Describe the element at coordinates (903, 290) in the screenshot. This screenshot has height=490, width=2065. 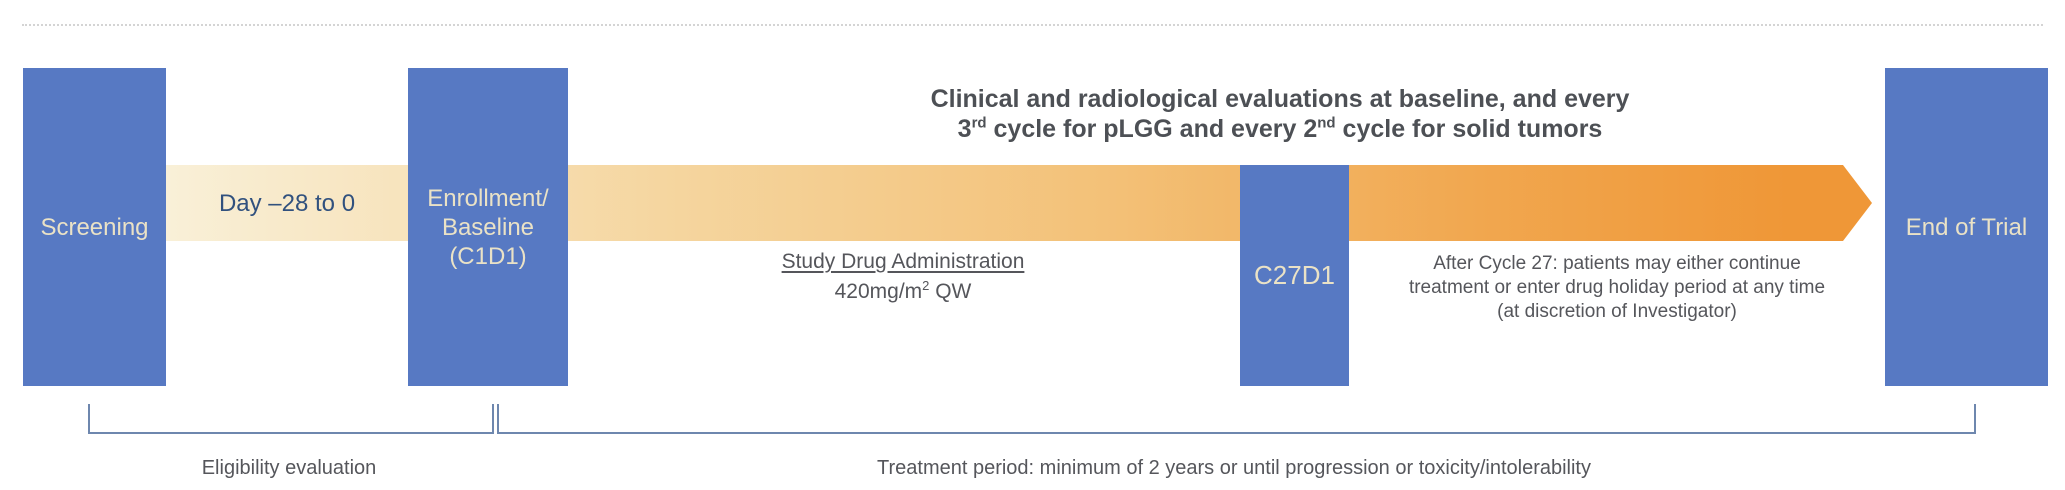
I see `study-drug-dose: 420mg/m2 QW` at that location.